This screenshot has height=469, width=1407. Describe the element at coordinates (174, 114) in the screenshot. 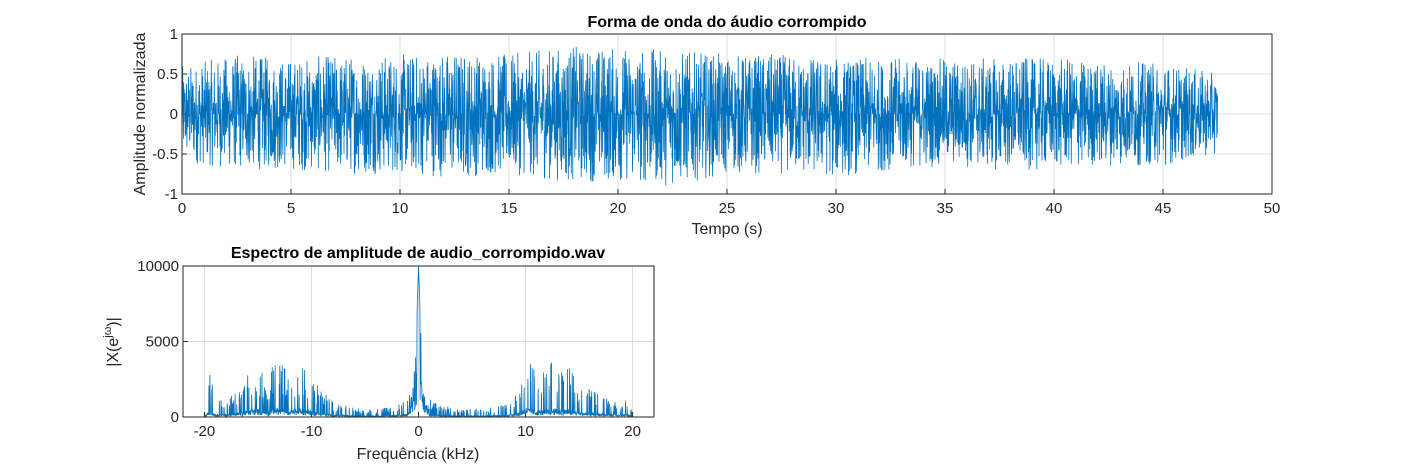

I see `waveform-y-tick-label: 0` at that location.